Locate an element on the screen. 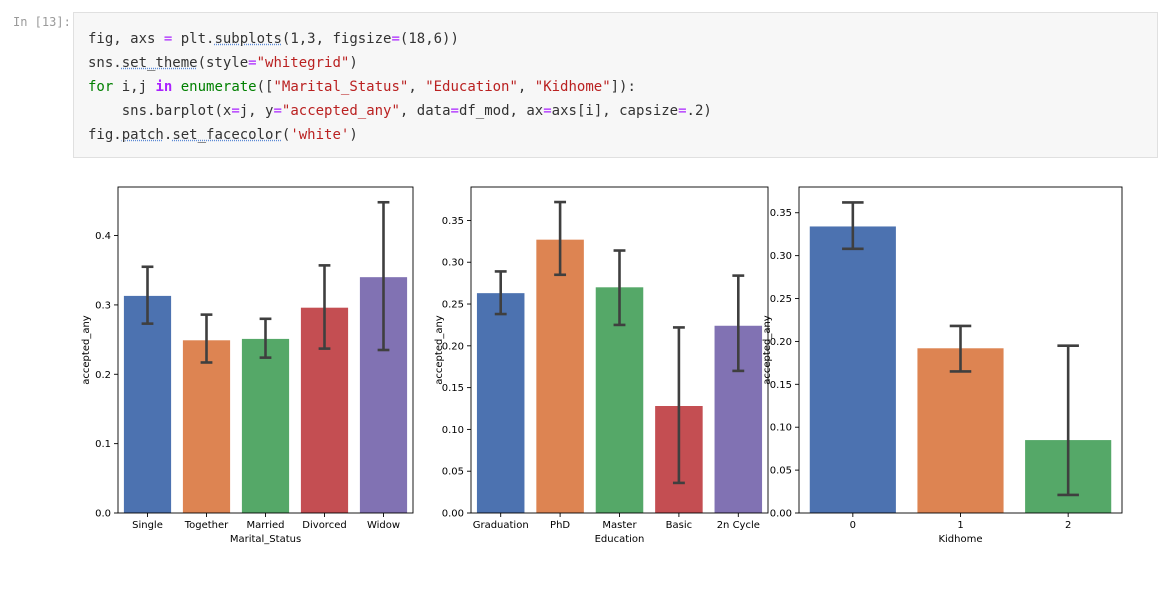 This screenshot has height=601, width=1165. code-token: ( is located at coordinates (286, 135).